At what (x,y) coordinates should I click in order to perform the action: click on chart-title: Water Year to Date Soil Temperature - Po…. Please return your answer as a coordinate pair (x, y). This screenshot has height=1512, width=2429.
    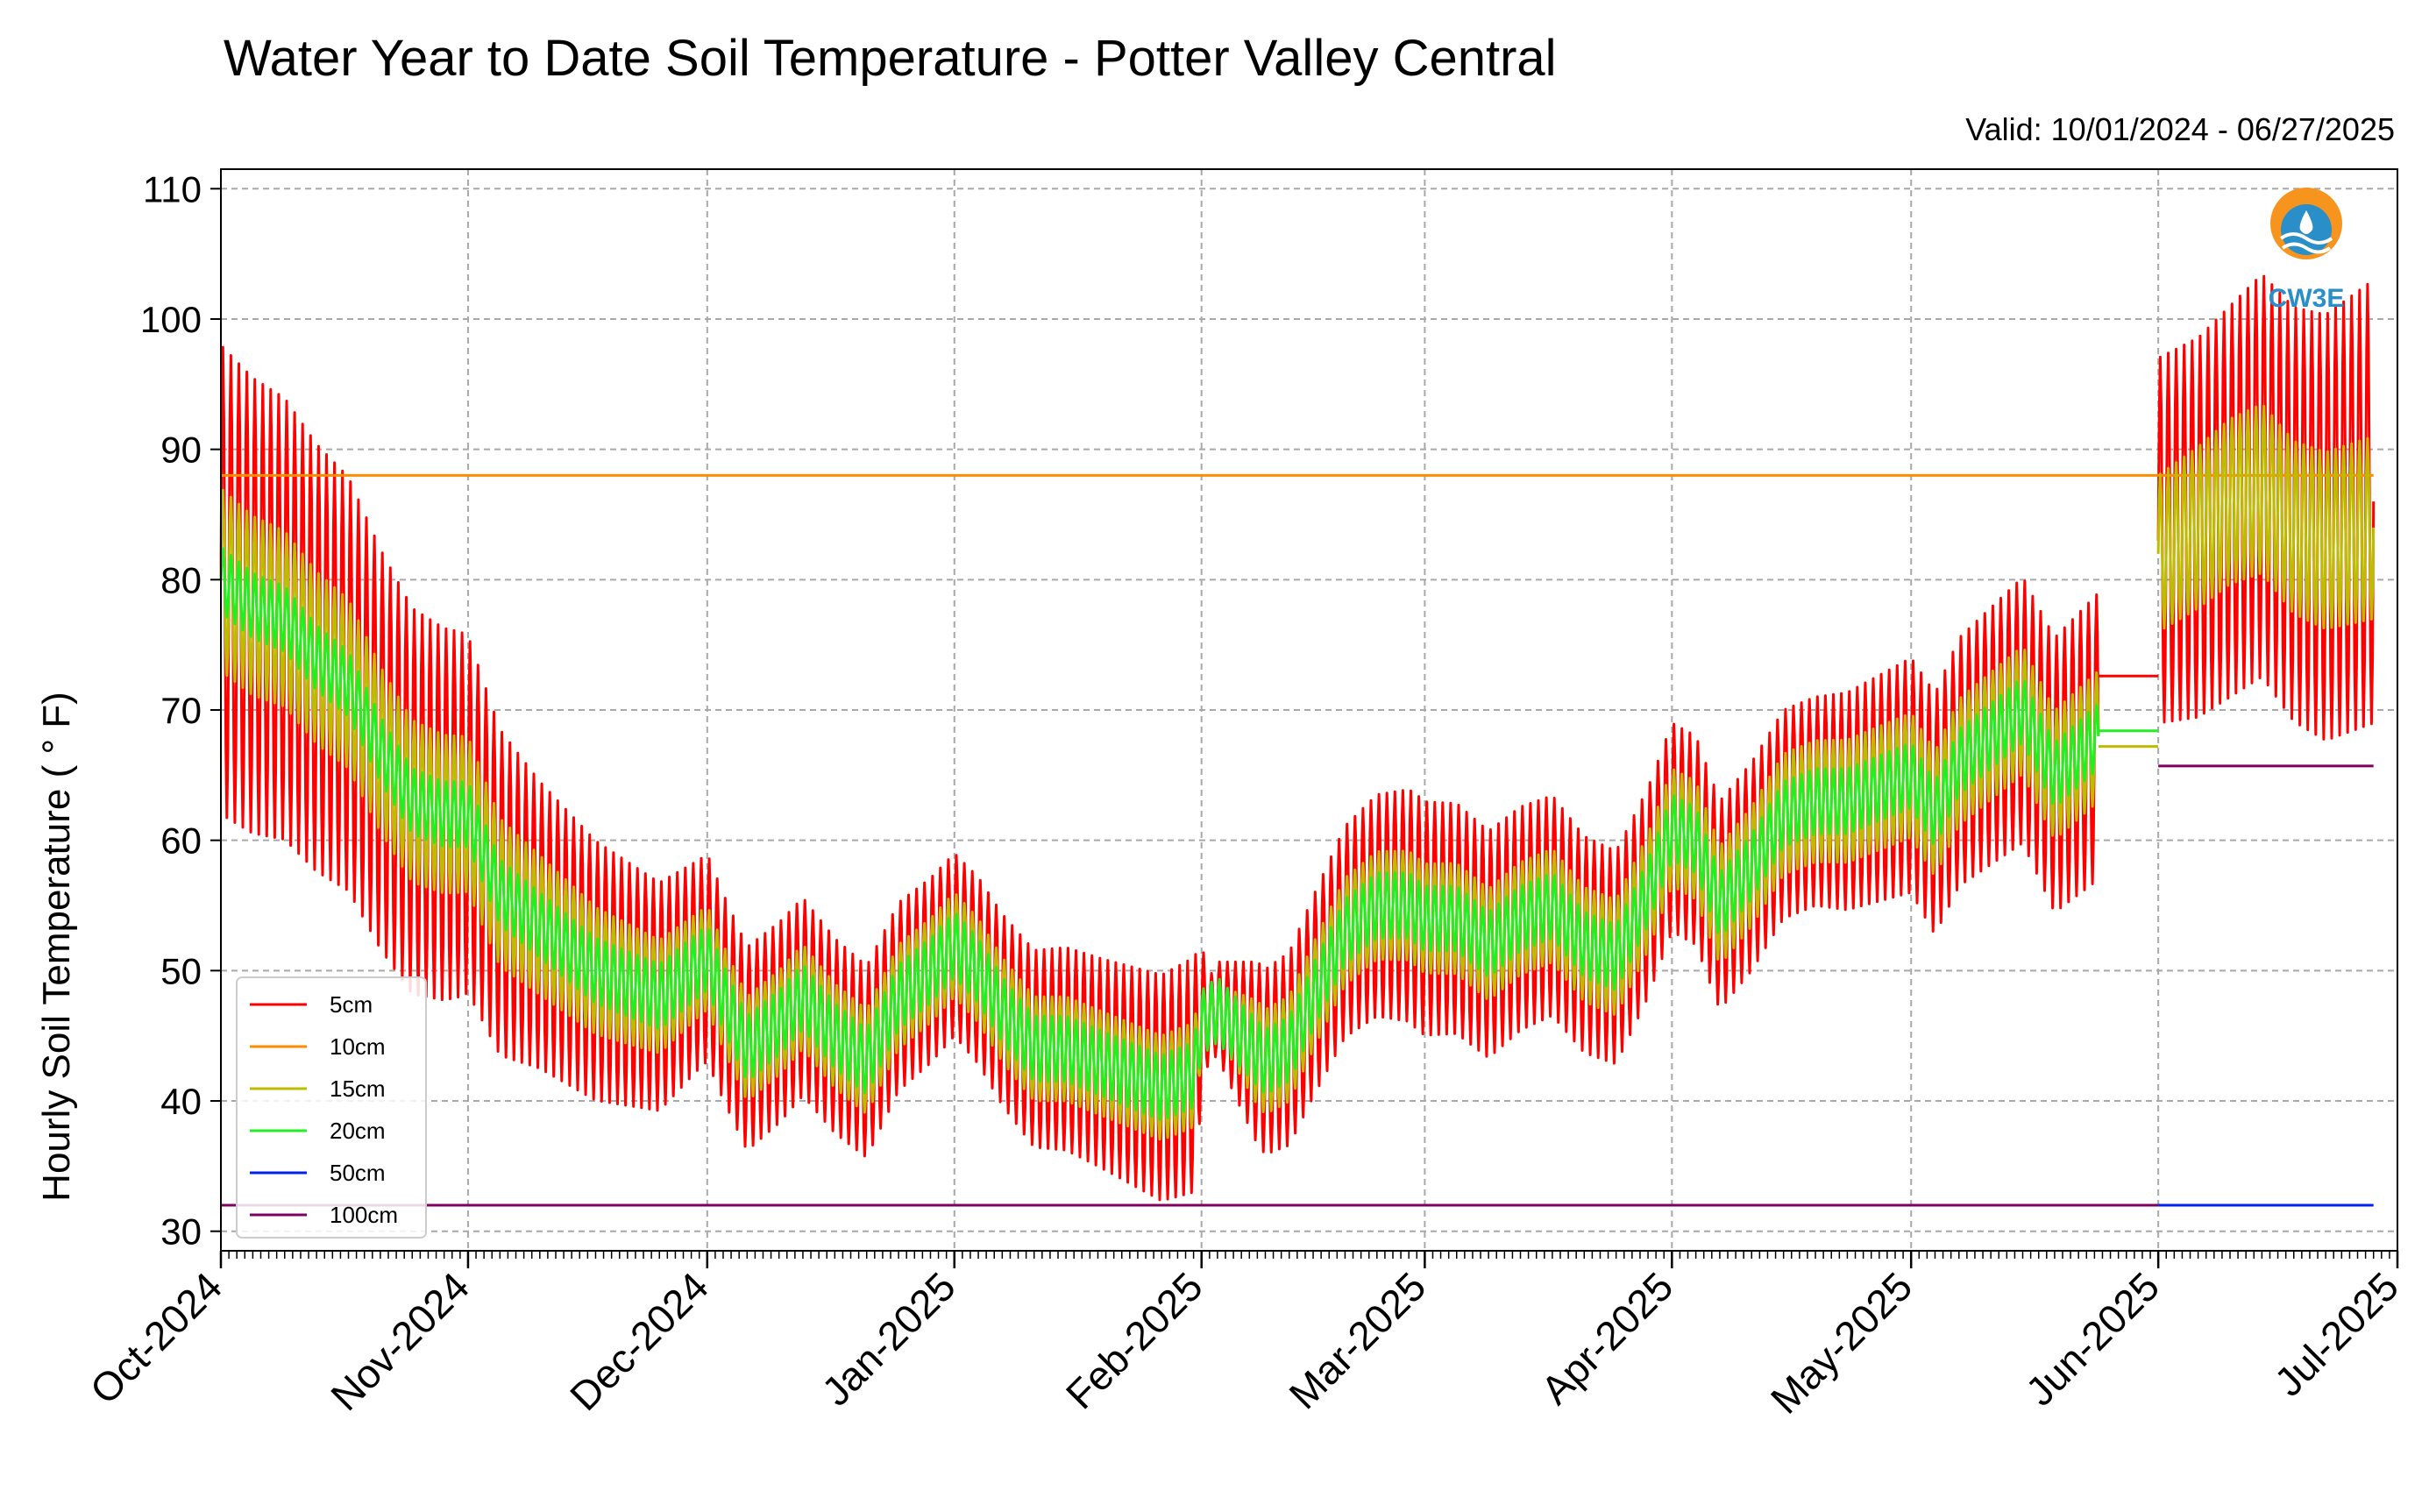
    Looking at the image, I should click on (891, 58).